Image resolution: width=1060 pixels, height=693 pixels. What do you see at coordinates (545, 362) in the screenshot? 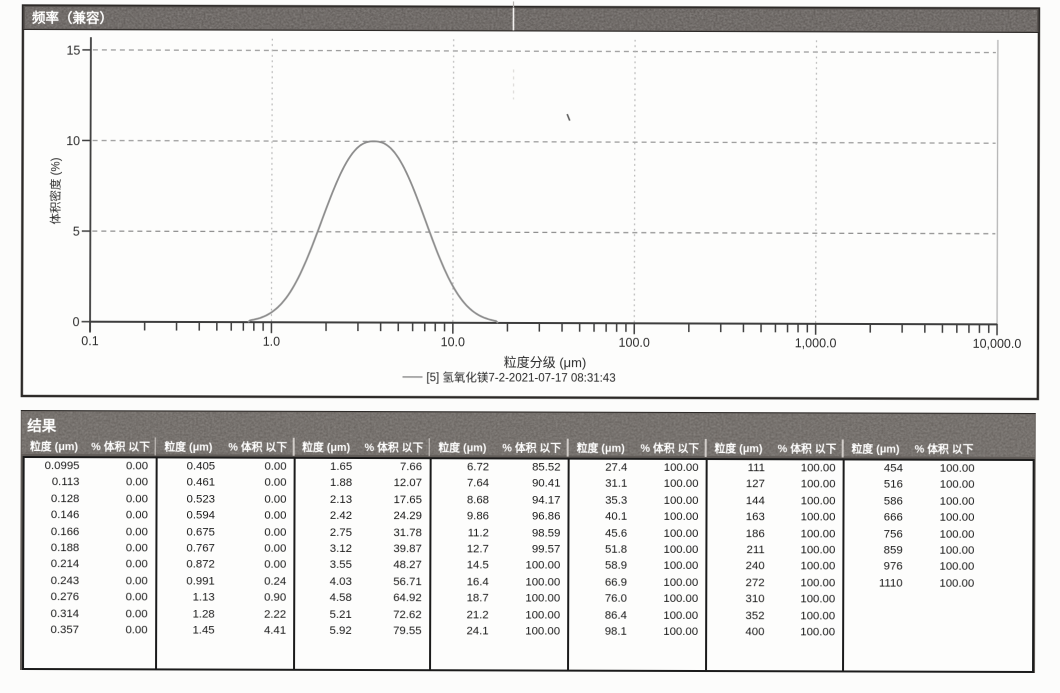
I see `svg-text: 粒度分级 (μm)` at bounding box center [545, 362].